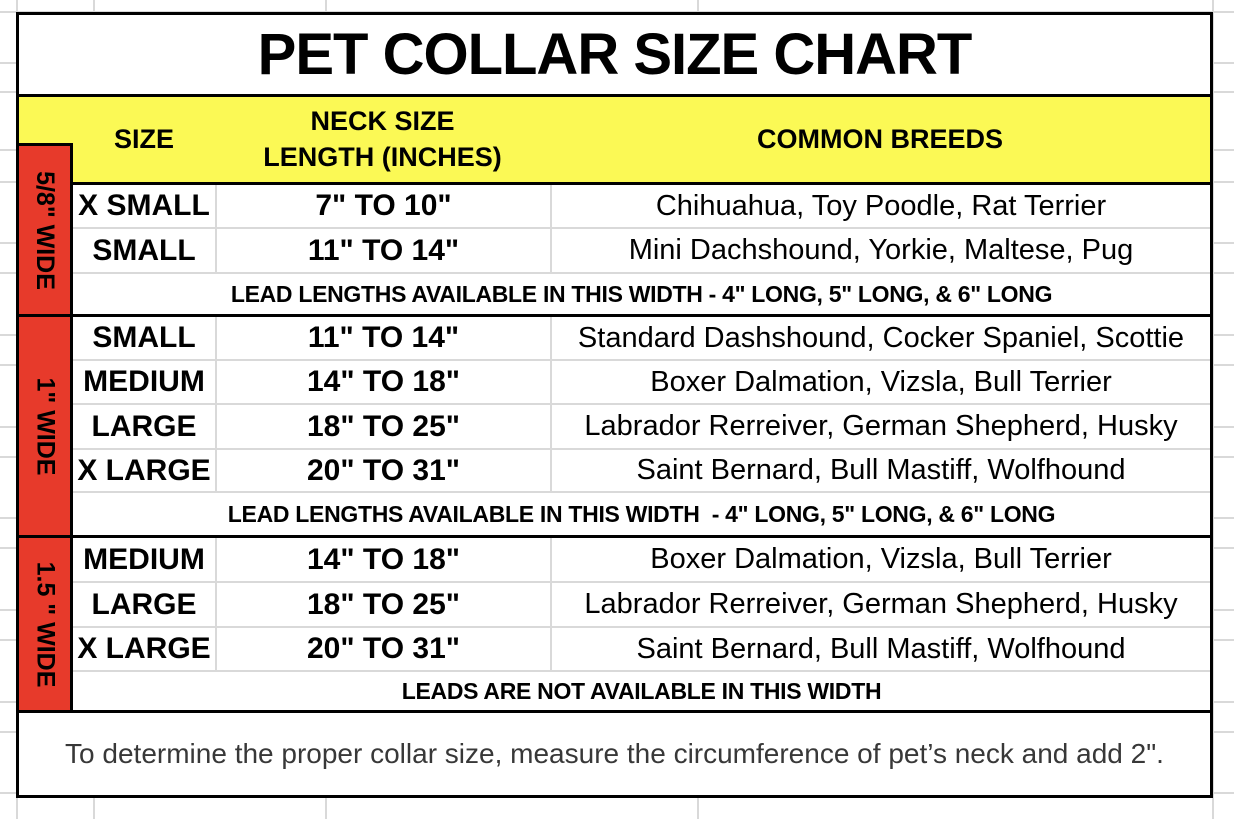  I want to click on width-label-1-5-inch-text: 1.5 " WIDE, so click(45, 624).